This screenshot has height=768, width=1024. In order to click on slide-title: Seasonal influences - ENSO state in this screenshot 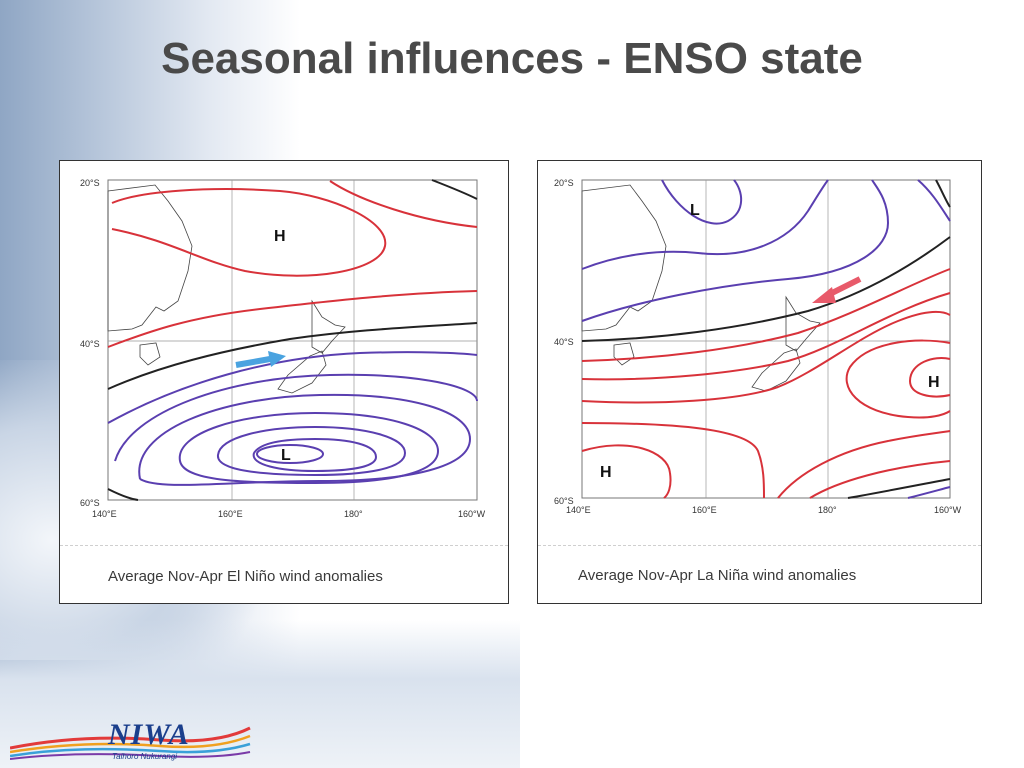, I will do `click(512, 58)`.